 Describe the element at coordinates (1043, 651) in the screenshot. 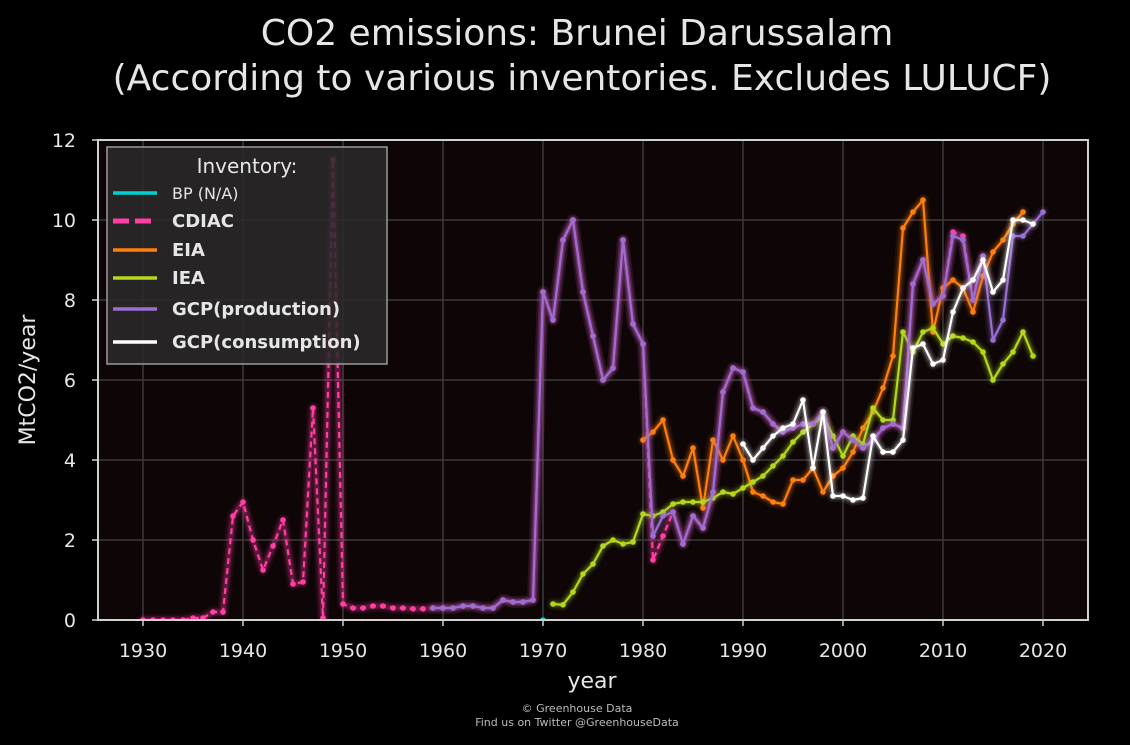

I see `x-tick-label: 2020` at that location.